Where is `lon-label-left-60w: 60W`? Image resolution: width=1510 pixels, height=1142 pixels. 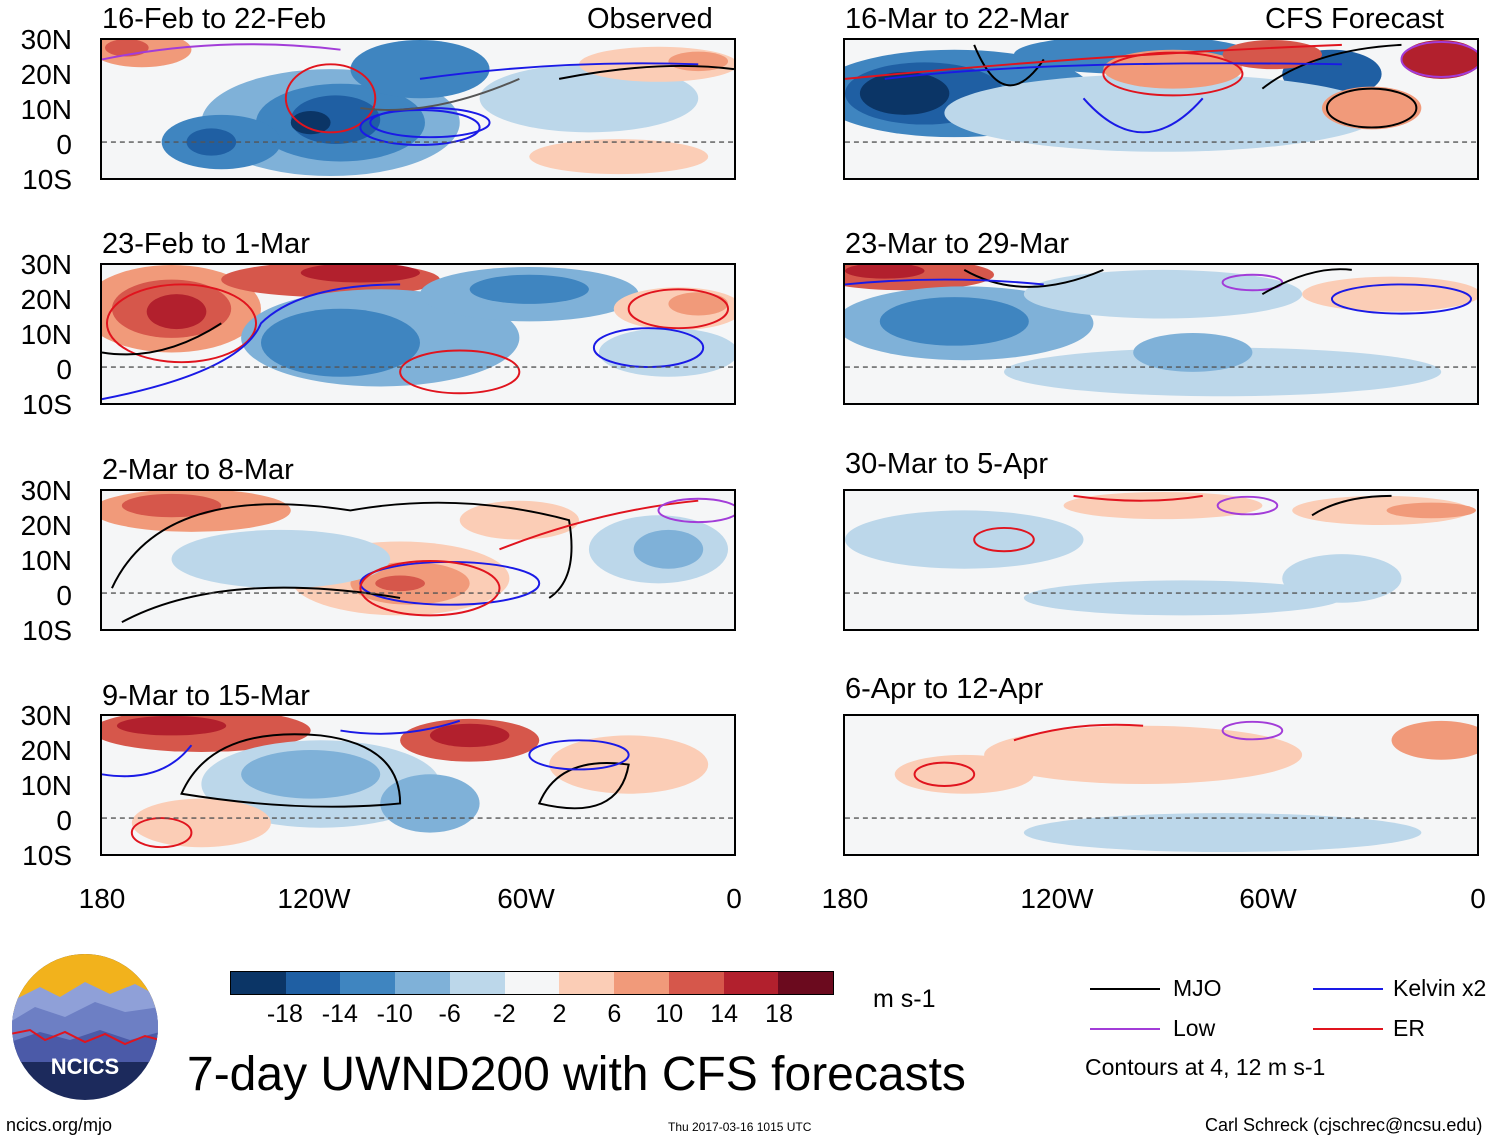 lon-label-left-60w: 60W is located at coordinates (526, 898).